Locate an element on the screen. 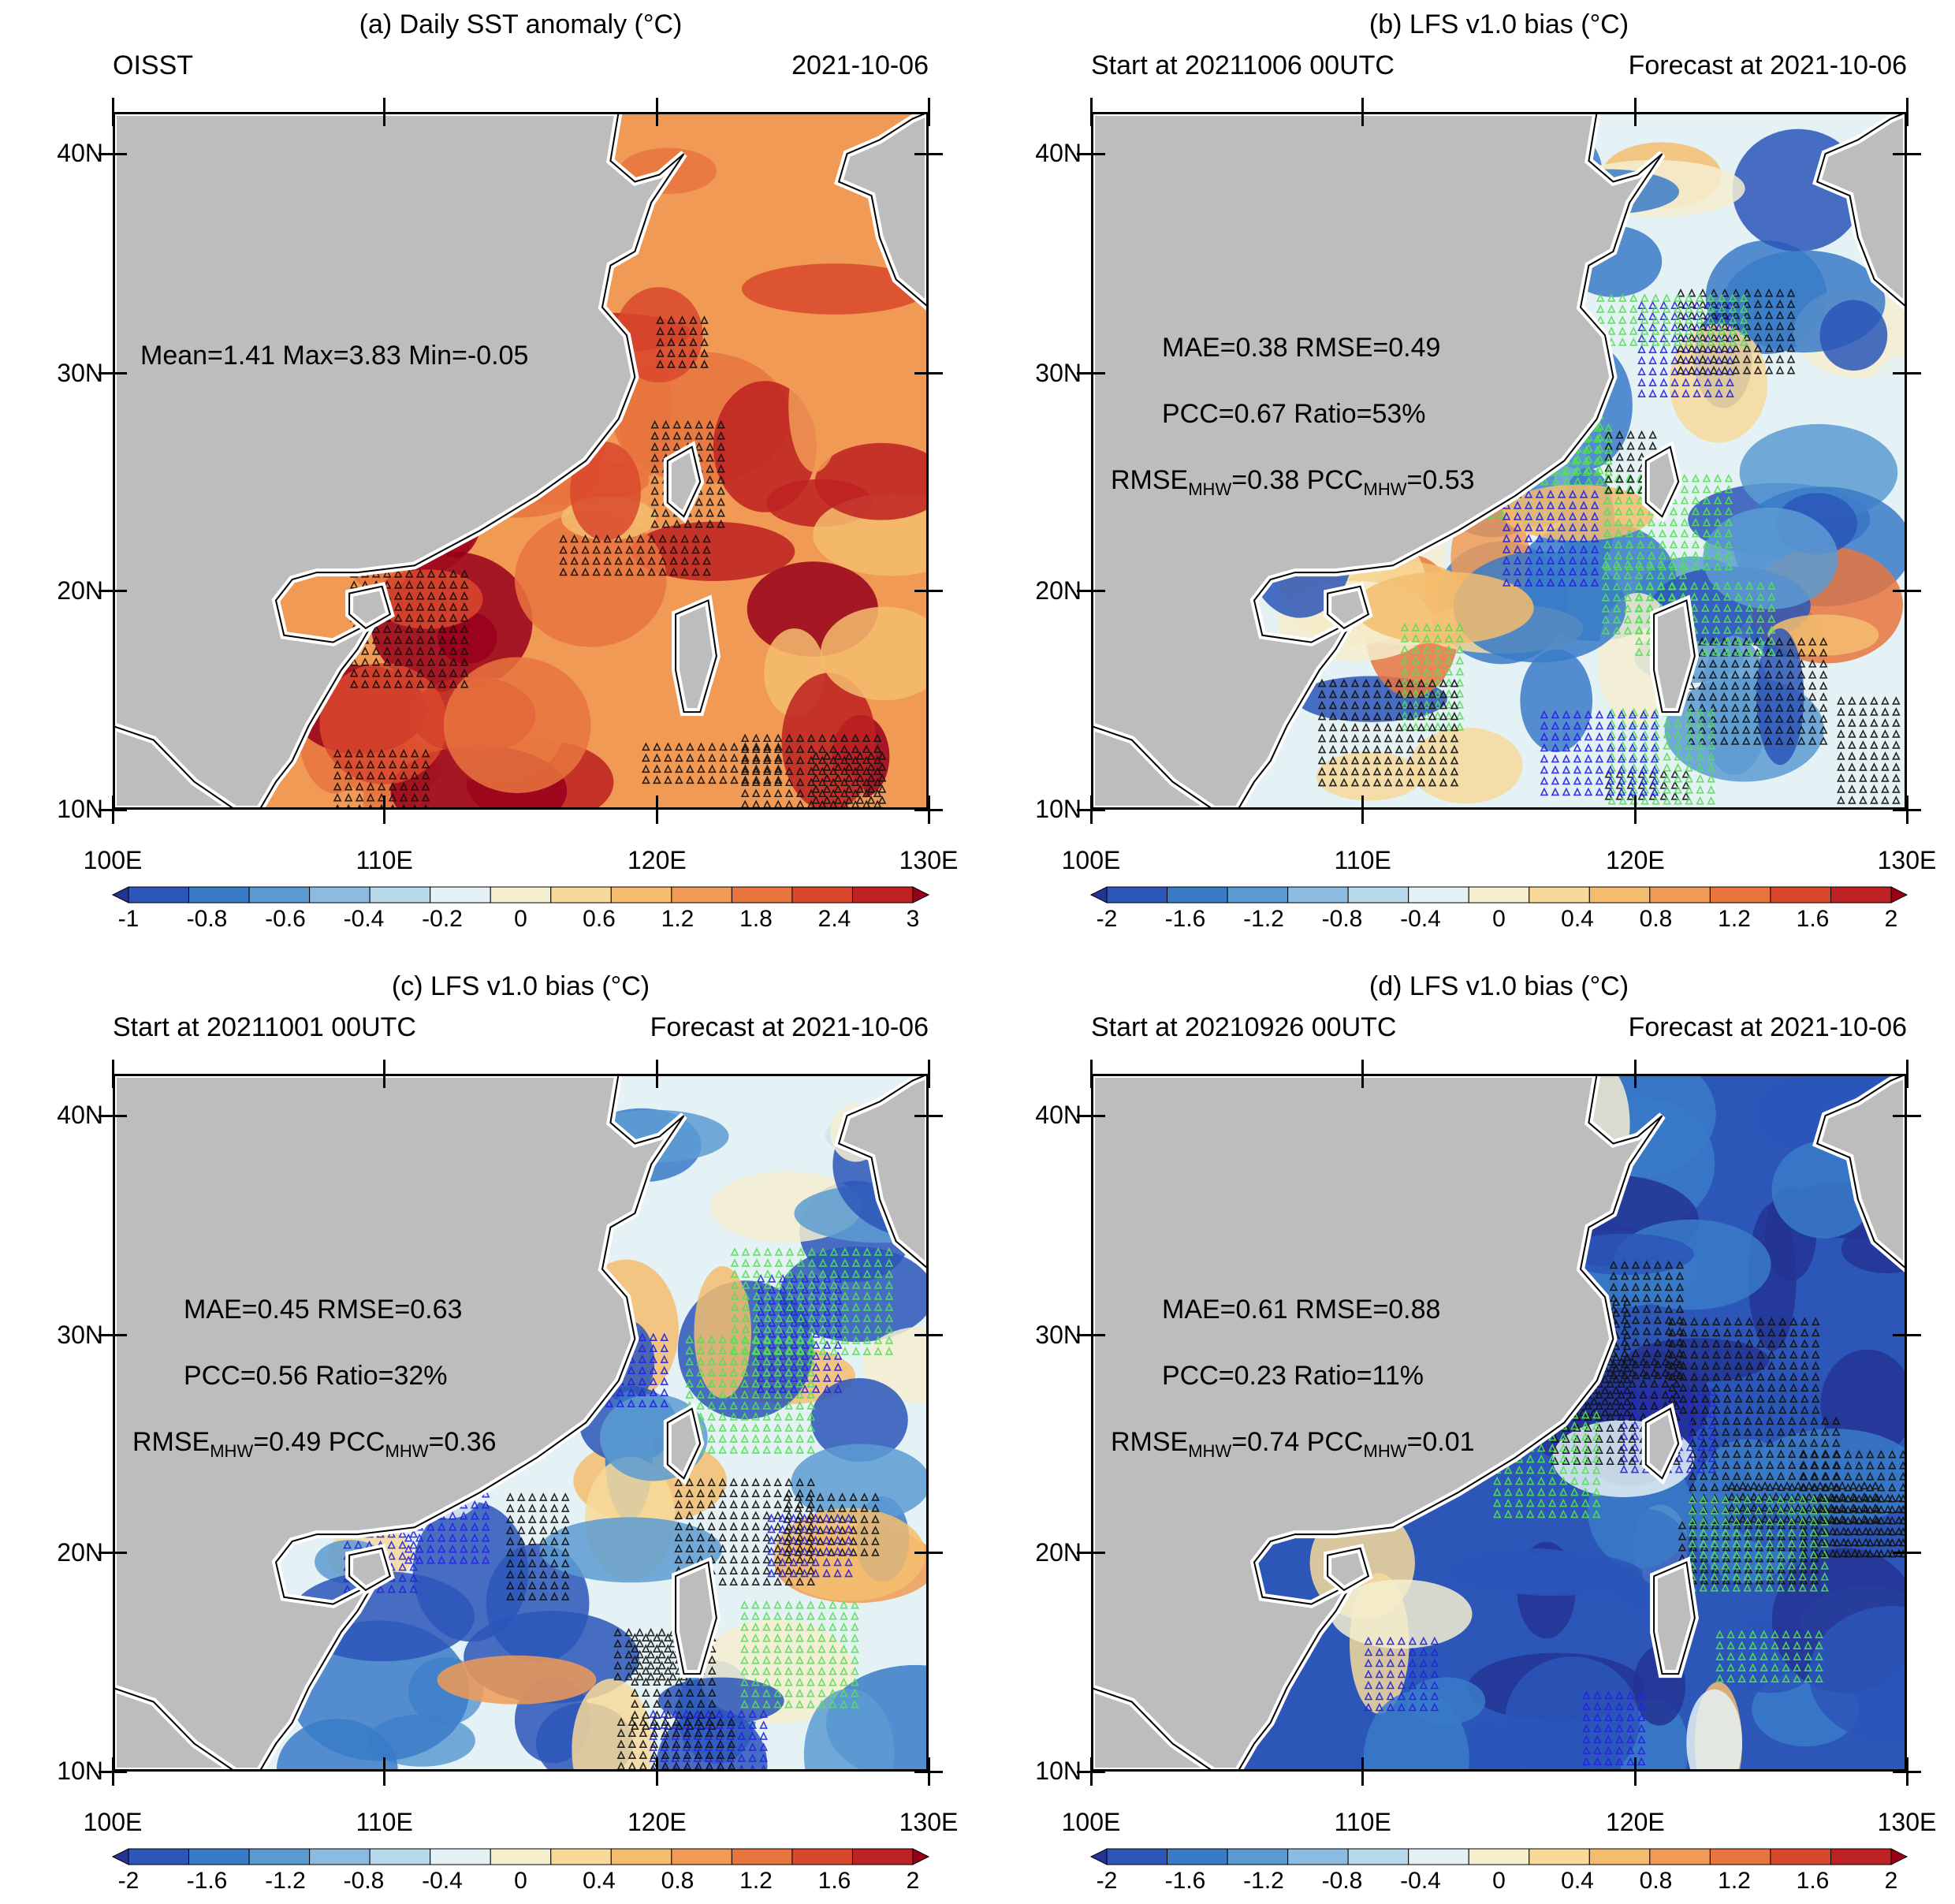  colorbar-label: 2.4 is located at coordinates (834, 919).